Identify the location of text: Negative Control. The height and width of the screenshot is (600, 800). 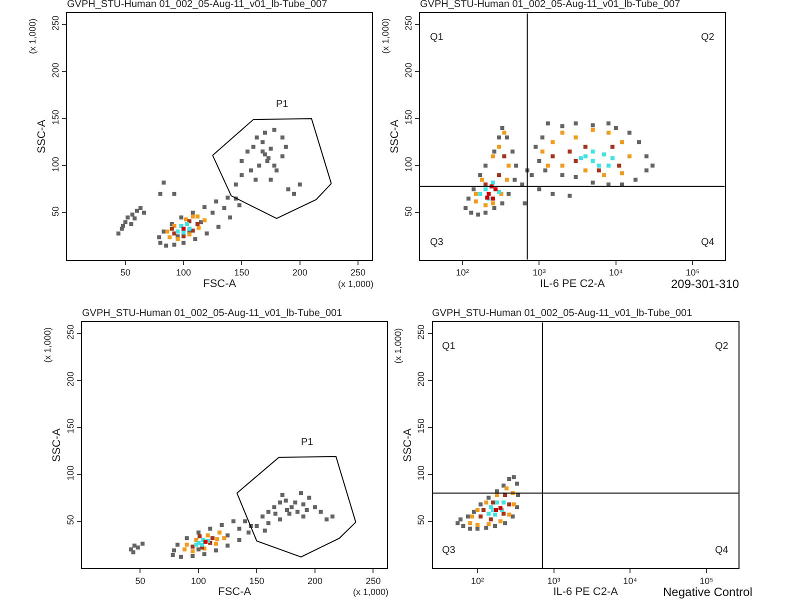
(707, 592).